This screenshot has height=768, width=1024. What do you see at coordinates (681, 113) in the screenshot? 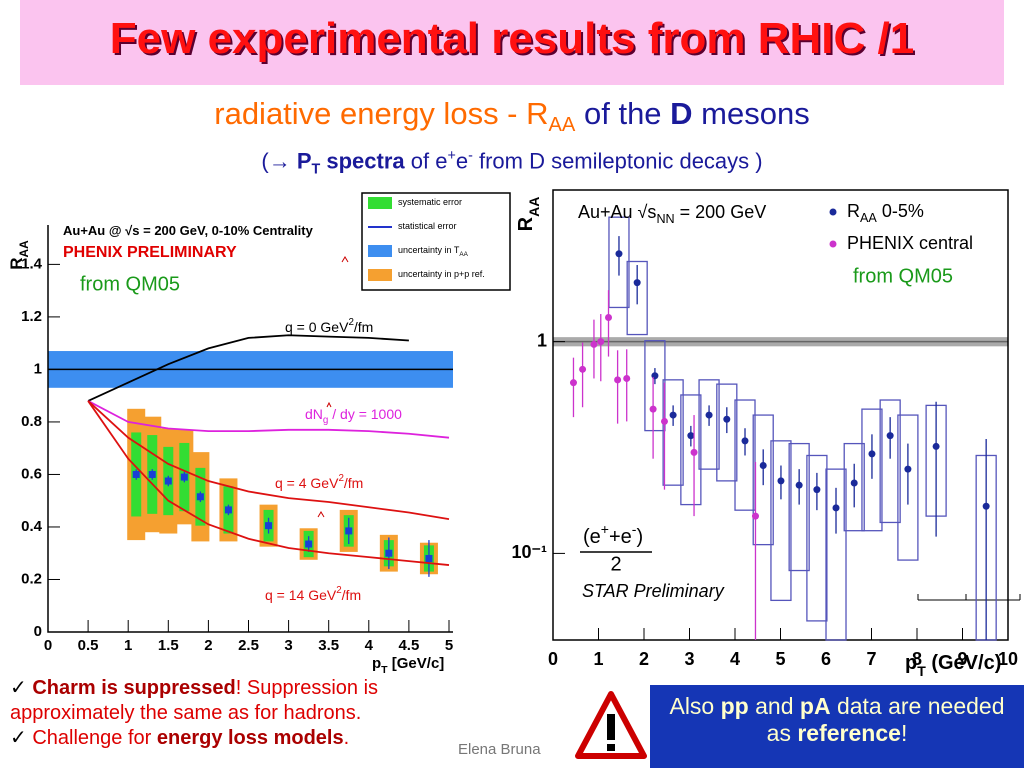
I see `text-part: D` at bounding box center [681, 113].